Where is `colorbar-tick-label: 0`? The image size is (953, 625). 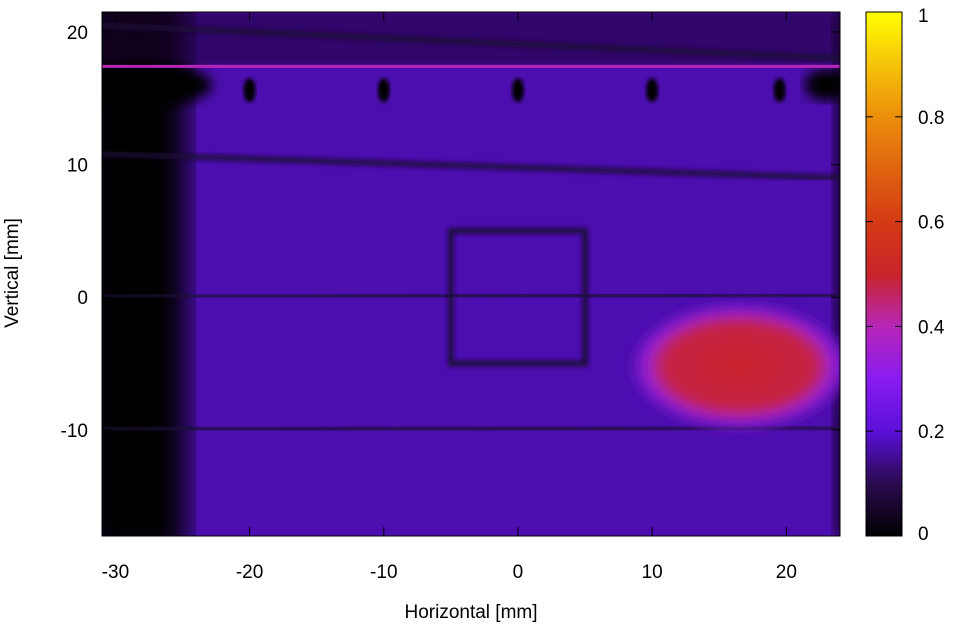 colorbar-tick-label: 0 is located at coordinates (923, 534).